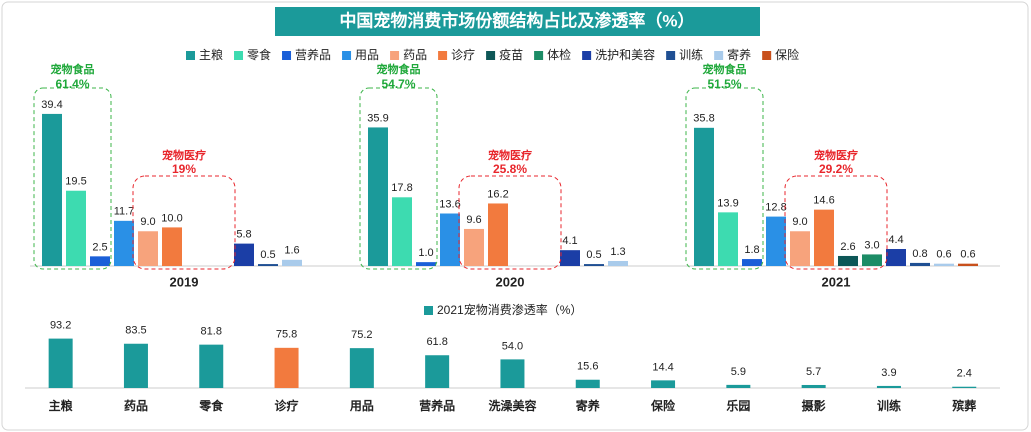 This screenshot has height=432, width=1031. I want to click on value-label: 35.8, so click(703, 119).